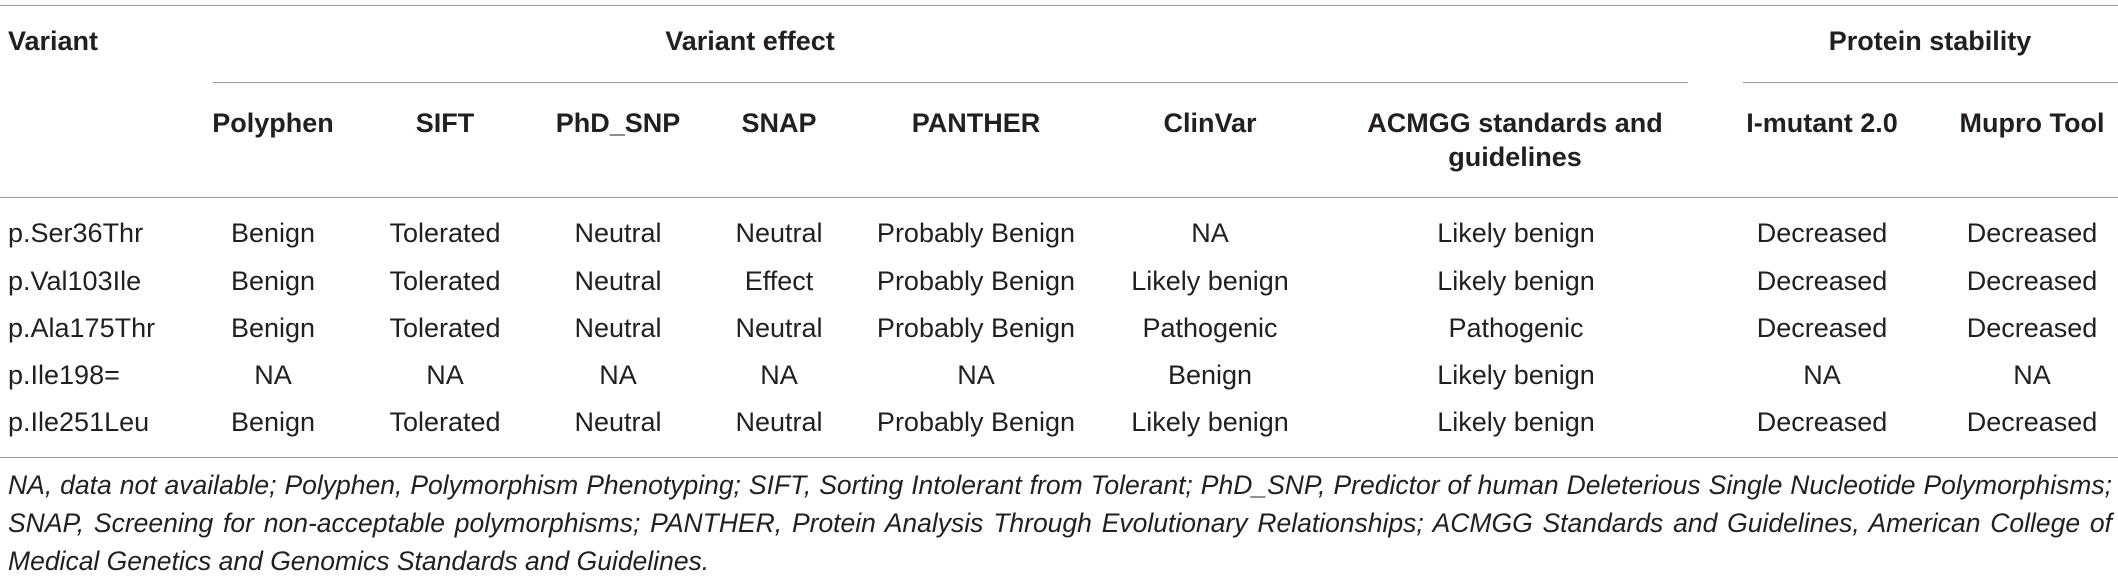 The width and height of the screenshot is (2118, 581). I want to click on column-header-clinvar: ClinVar, so click(1210, 123).